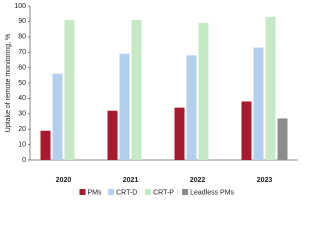 This screenshot has height=240, width=320. What do you see at coordinates (22, 67) in the screenshot?
I see `y-tick-label: 60` at bounding box center [22, 67].